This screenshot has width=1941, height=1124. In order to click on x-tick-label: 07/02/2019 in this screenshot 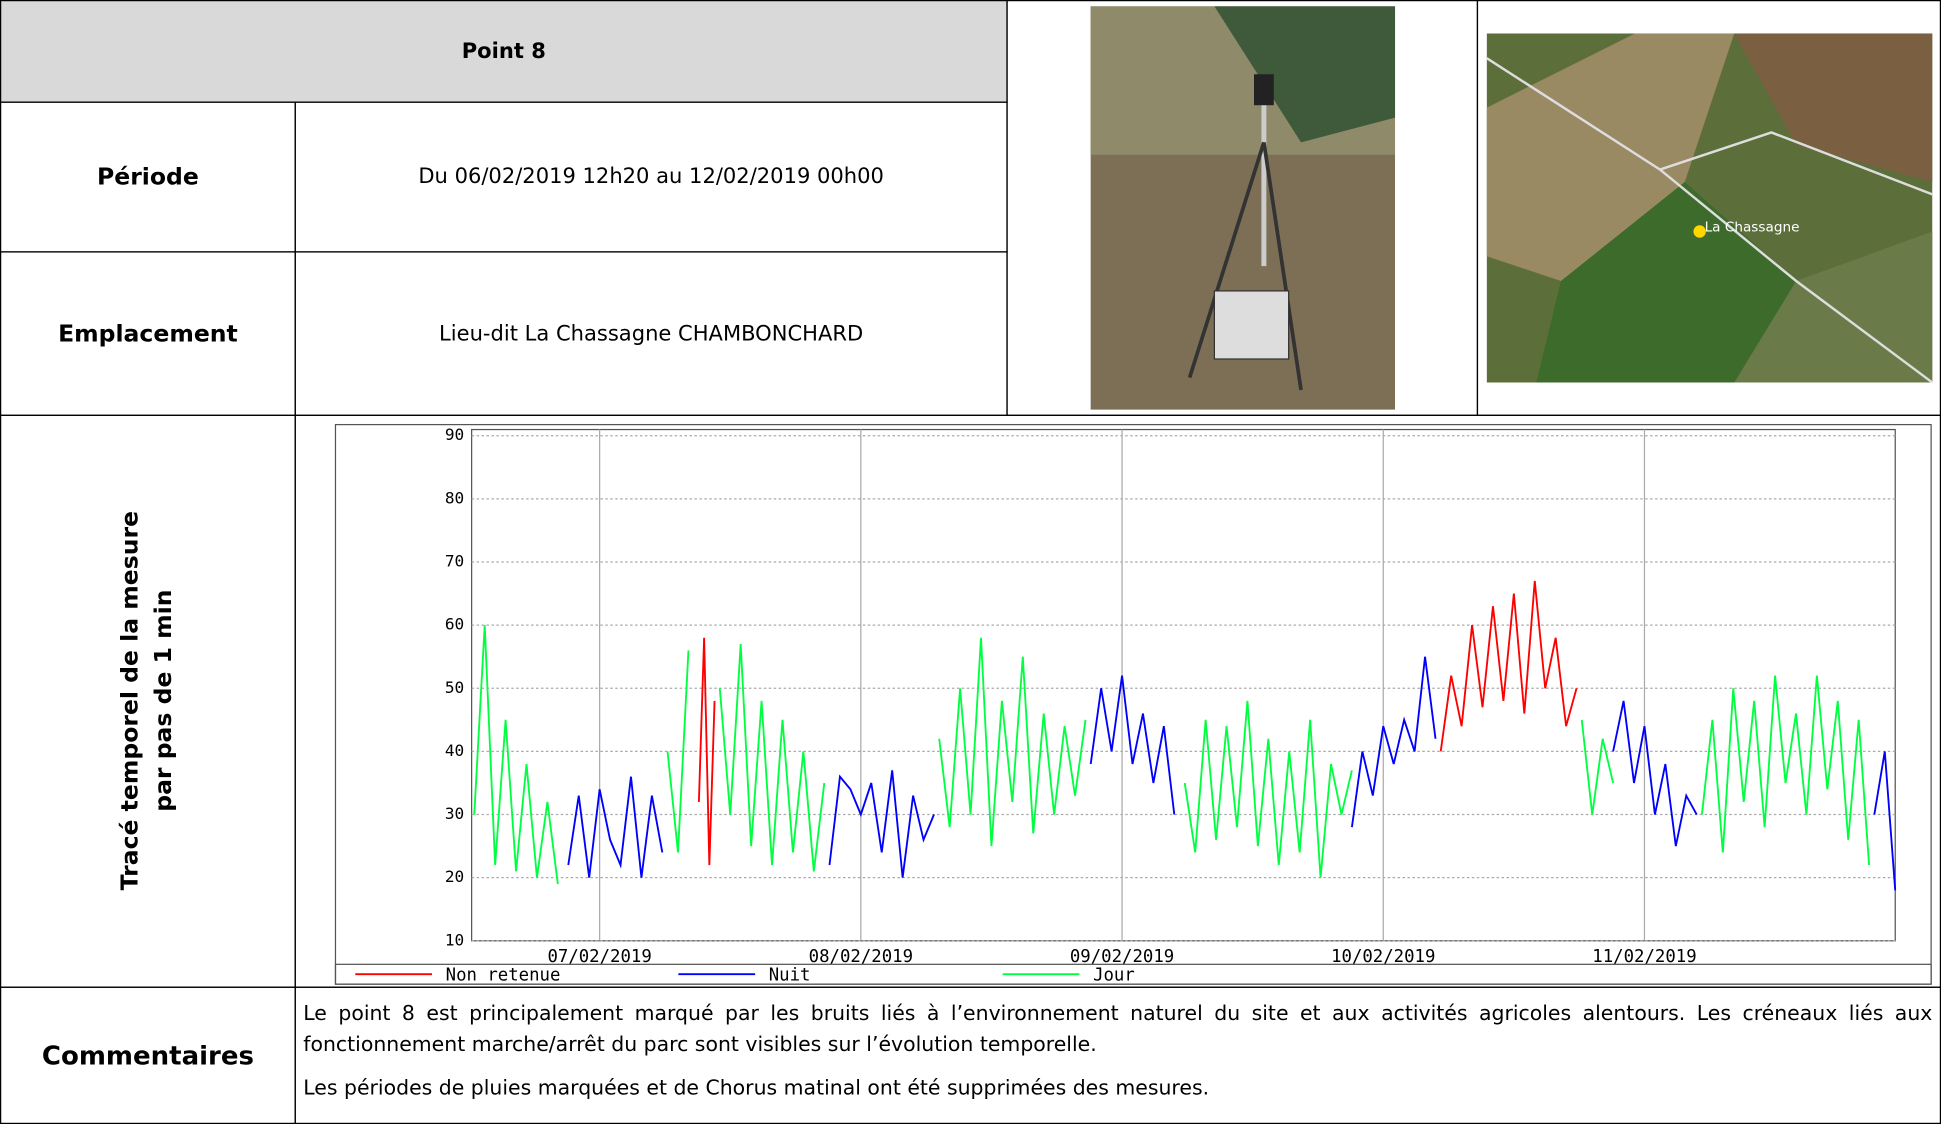, I will do `click(599, 957)`.